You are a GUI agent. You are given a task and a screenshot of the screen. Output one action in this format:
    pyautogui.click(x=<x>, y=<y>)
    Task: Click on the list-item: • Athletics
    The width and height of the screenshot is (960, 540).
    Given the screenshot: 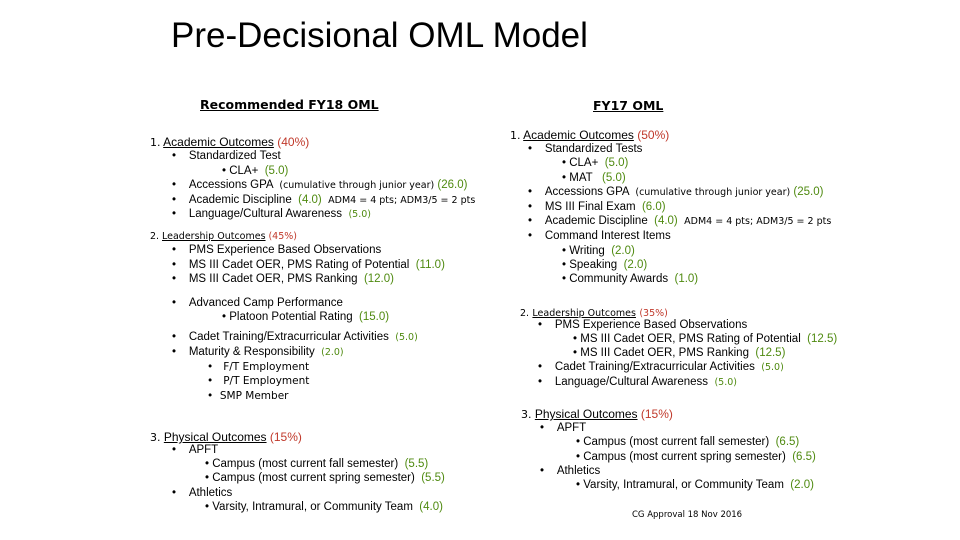 What is the action you would take?
    pyautogui.click(x=202, y=493)
    